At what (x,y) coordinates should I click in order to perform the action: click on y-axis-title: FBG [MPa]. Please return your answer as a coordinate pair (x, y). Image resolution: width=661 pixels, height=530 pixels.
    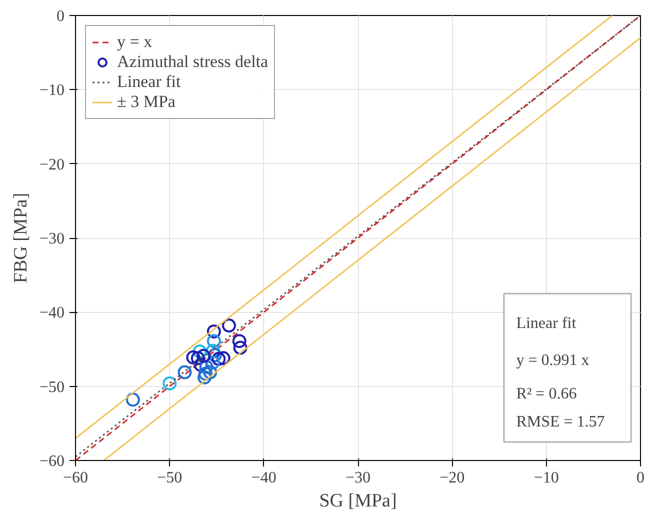
    Looking at the image, I should click on (21, 238).